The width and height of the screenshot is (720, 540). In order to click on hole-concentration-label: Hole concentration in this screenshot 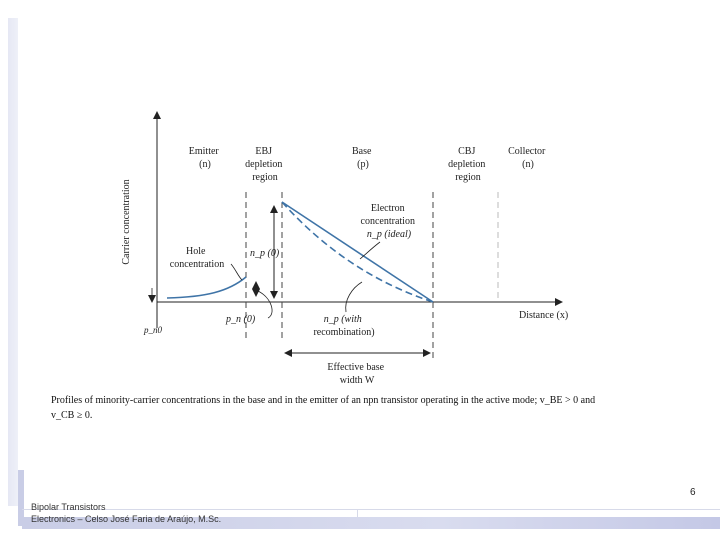, I will do `click(197, 258)`.